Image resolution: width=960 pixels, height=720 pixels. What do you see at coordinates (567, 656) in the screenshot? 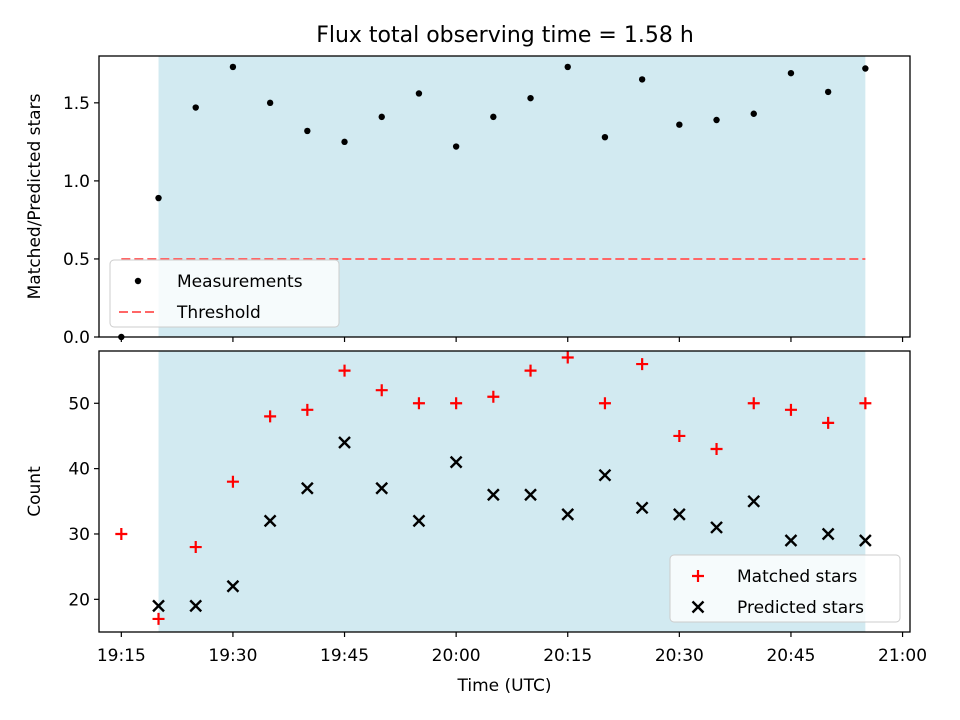
I see `x-tick-label: 20:15` at bounding box center [567, 656].